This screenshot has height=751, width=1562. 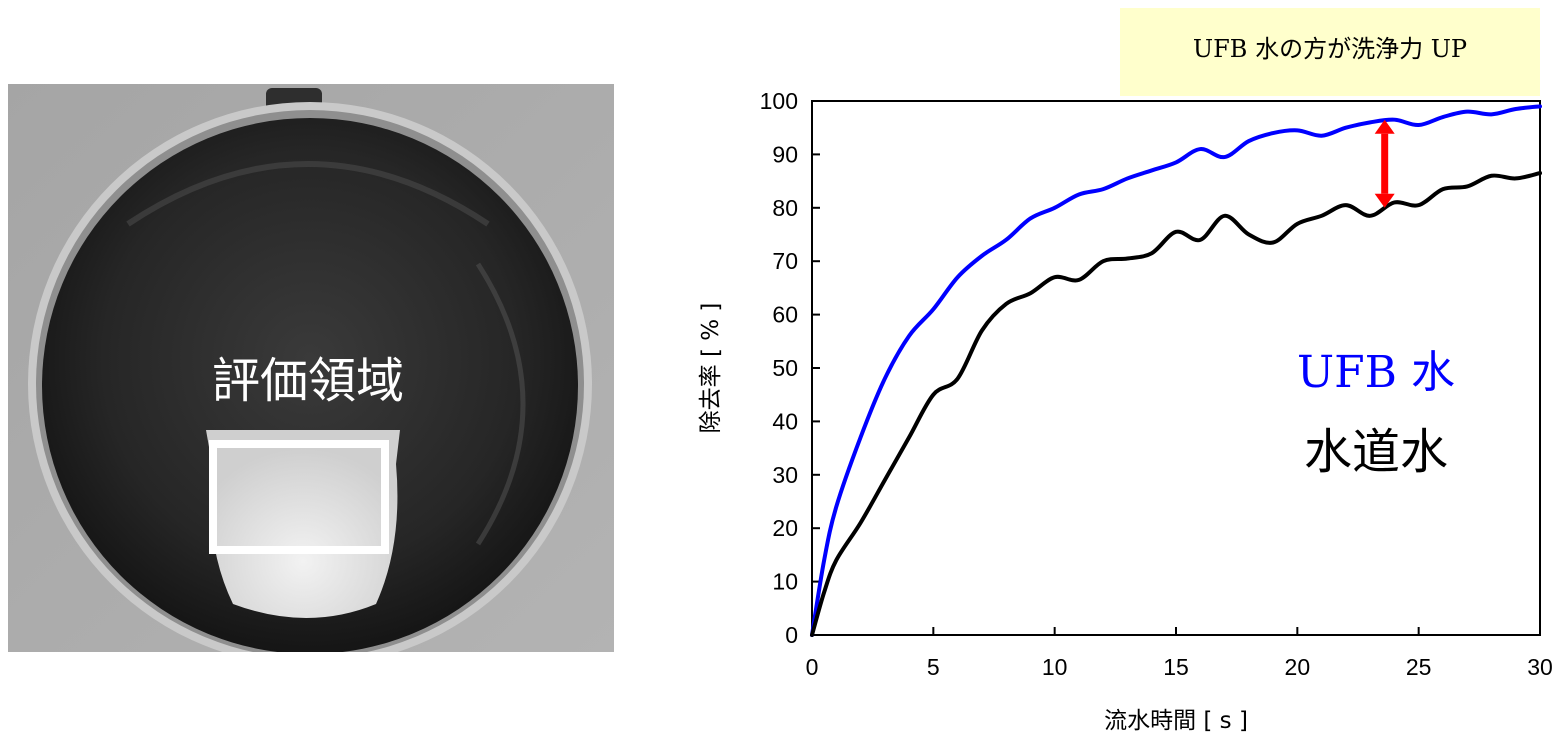 What do you see at coordinates (1419, 667) in the screenshot?
I see `x-tick-label: 25` at bounding box center [1419, 667].